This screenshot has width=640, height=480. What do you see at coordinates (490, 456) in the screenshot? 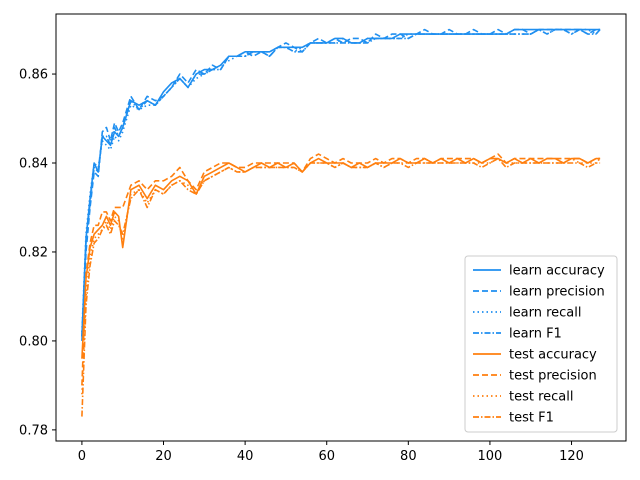
I see `x-tick-label: 100` at bounding box center [490, 456].